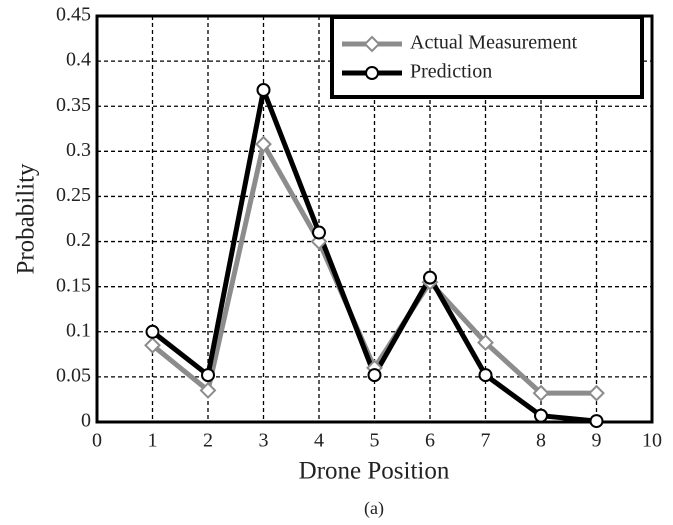 Image resolution: width=673 pixels, height=525 pixels. I want to click on x-tick-label: 7, so click(486, 441).